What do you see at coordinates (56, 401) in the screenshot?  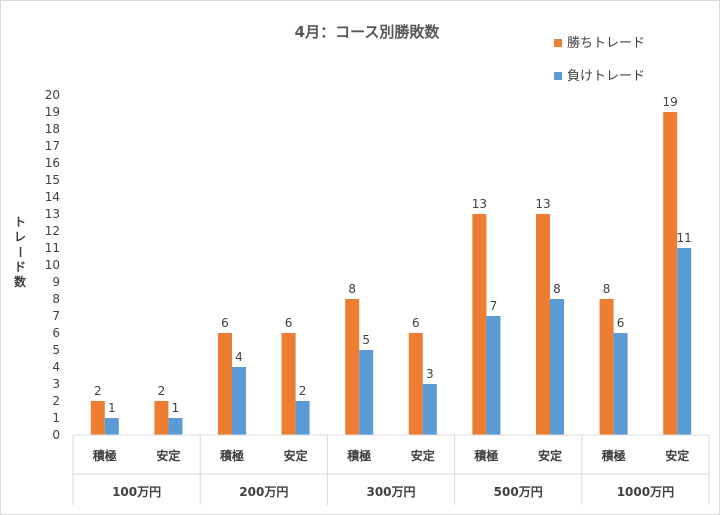 I see `y-tick-label-2: 2` at bounding box center [56, 401].